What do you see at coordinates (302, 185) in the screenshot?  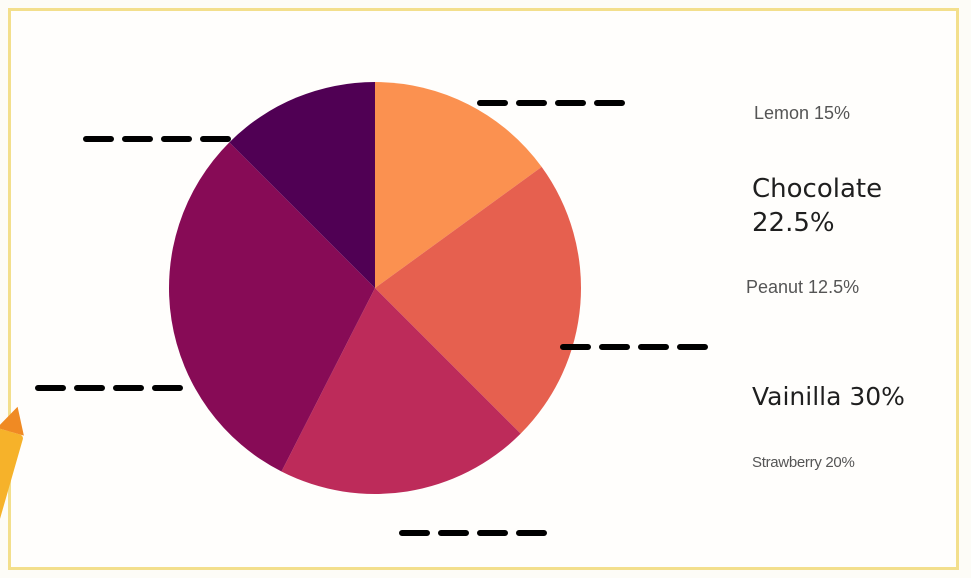 I see `pie-slice-peanut` at bounding box center [302, 185].